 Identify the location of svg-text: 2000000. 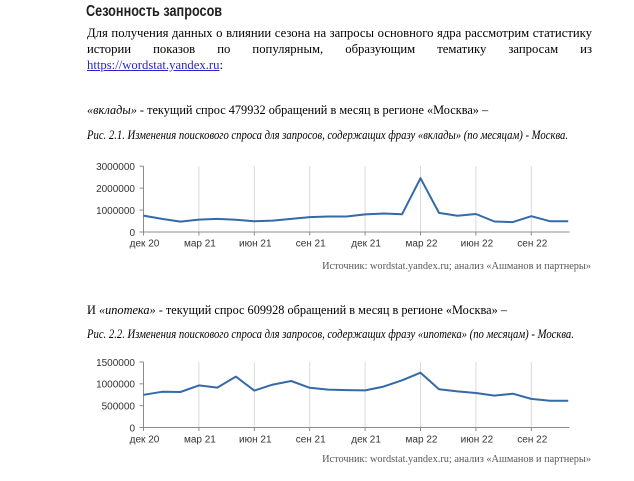
(115, 189).